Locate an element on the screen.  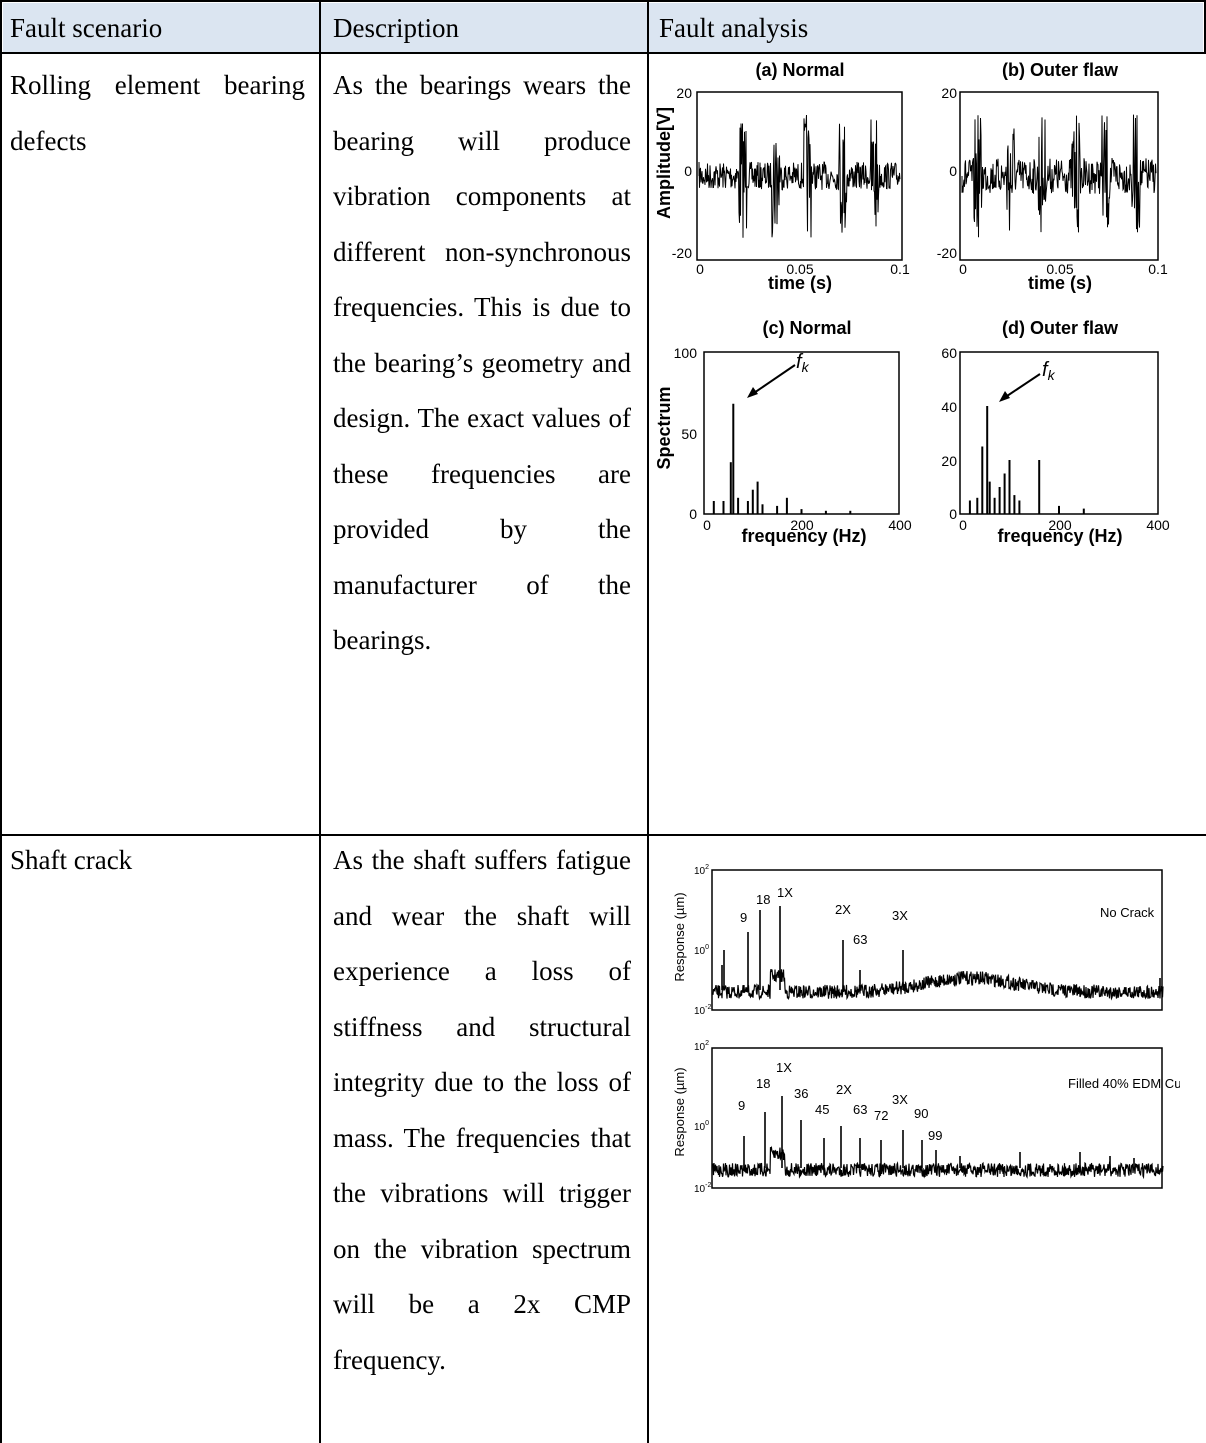
crack-bottom-ytick-1: 10⁰ is located at coordinates (701, 1126).